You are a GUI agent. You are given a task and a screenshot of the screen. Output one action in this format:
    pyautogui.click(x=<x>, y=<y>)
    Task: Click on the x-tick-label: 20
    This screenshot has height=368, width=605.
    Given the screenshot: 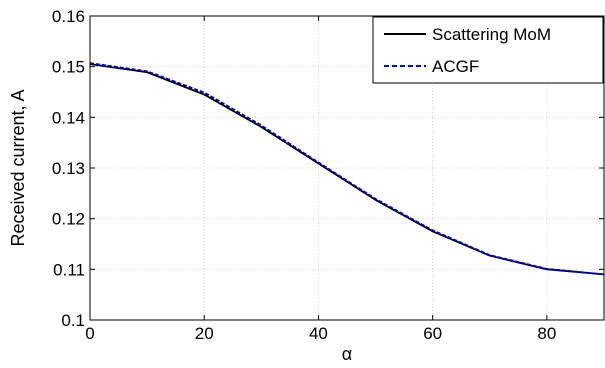 What is the action you would take?
    pyautogui.click(x=204, y=333)
    